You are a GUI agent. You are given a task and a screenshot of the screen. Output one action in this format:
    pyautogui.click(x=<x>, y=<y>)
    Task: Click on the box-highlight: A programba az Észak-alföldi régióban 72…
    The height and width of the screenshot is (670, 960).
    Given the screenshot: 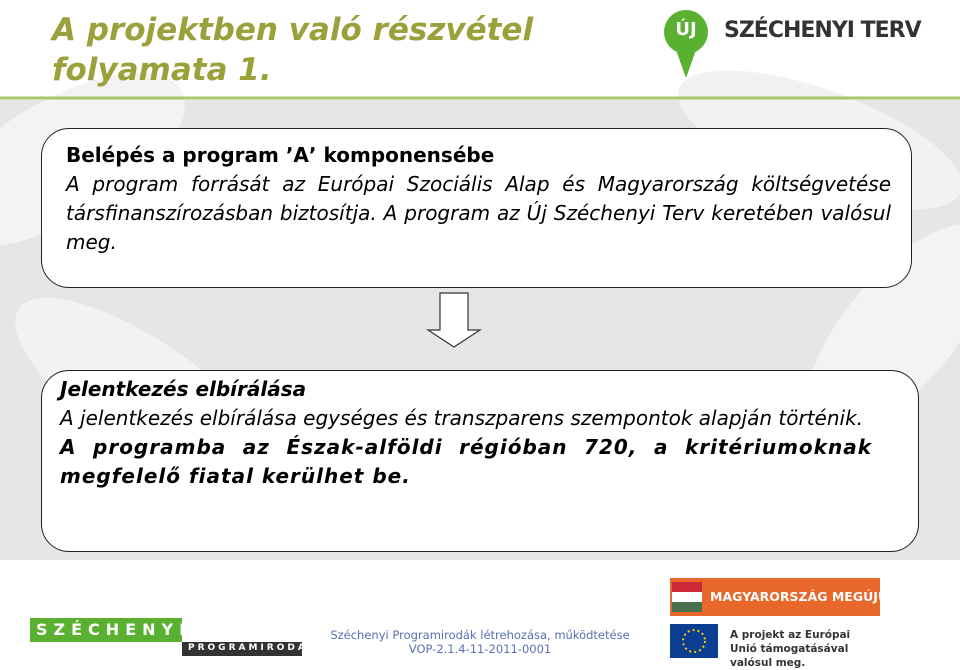 What is the action you would take?
    pyautogui.click(x=466, y=461)
    